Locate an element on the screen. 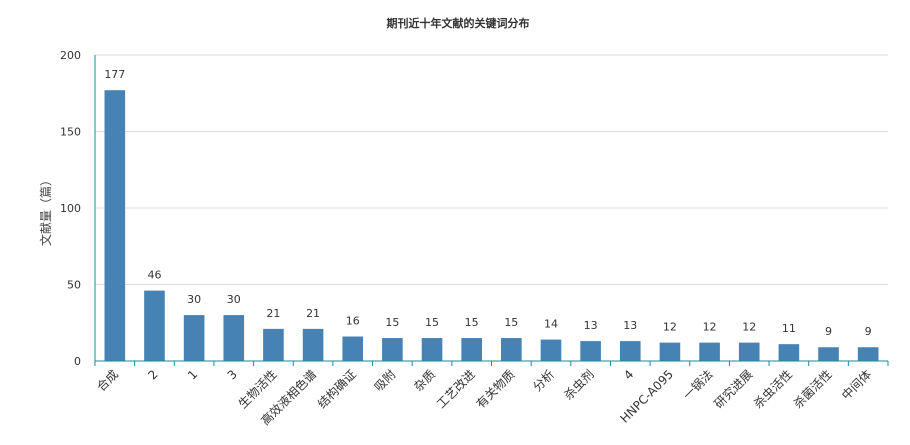 The height and width of the screenshot is (445, 910). x-category-label: 杀虫剂 is located at coordinates (579, 385).